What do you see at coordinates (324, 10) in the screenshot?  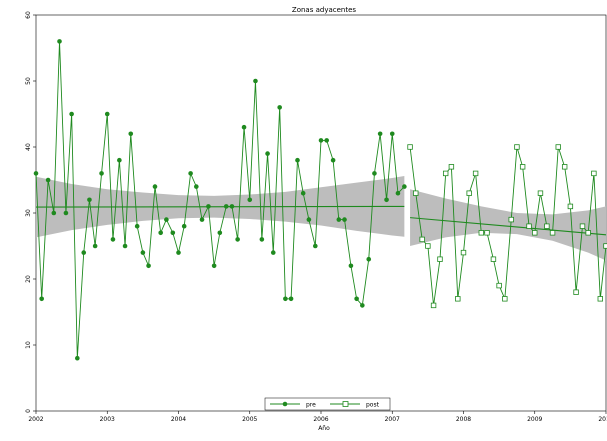 I see `chart-title: Zonas adyacentes` at bounding box center [324, 10].